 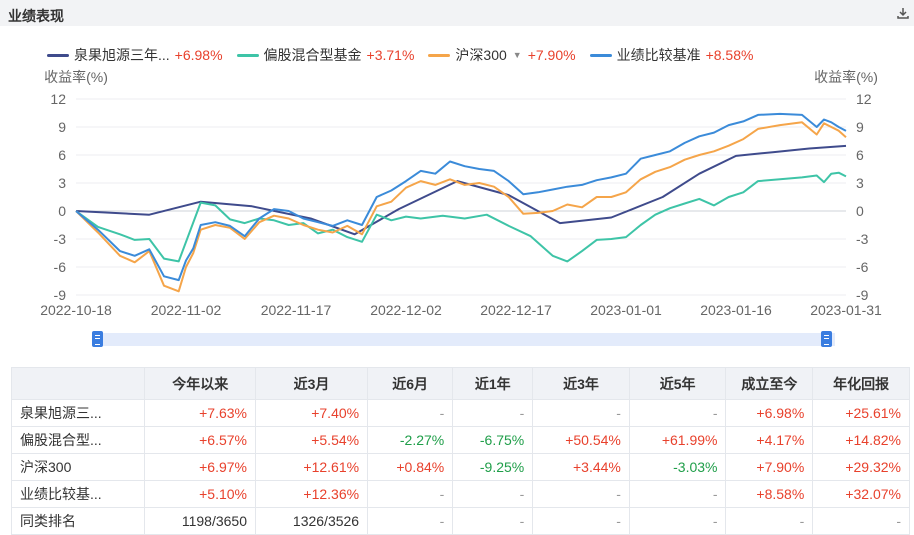 I want to click on table-cell: +61.99%, so click(x=677, y=440).